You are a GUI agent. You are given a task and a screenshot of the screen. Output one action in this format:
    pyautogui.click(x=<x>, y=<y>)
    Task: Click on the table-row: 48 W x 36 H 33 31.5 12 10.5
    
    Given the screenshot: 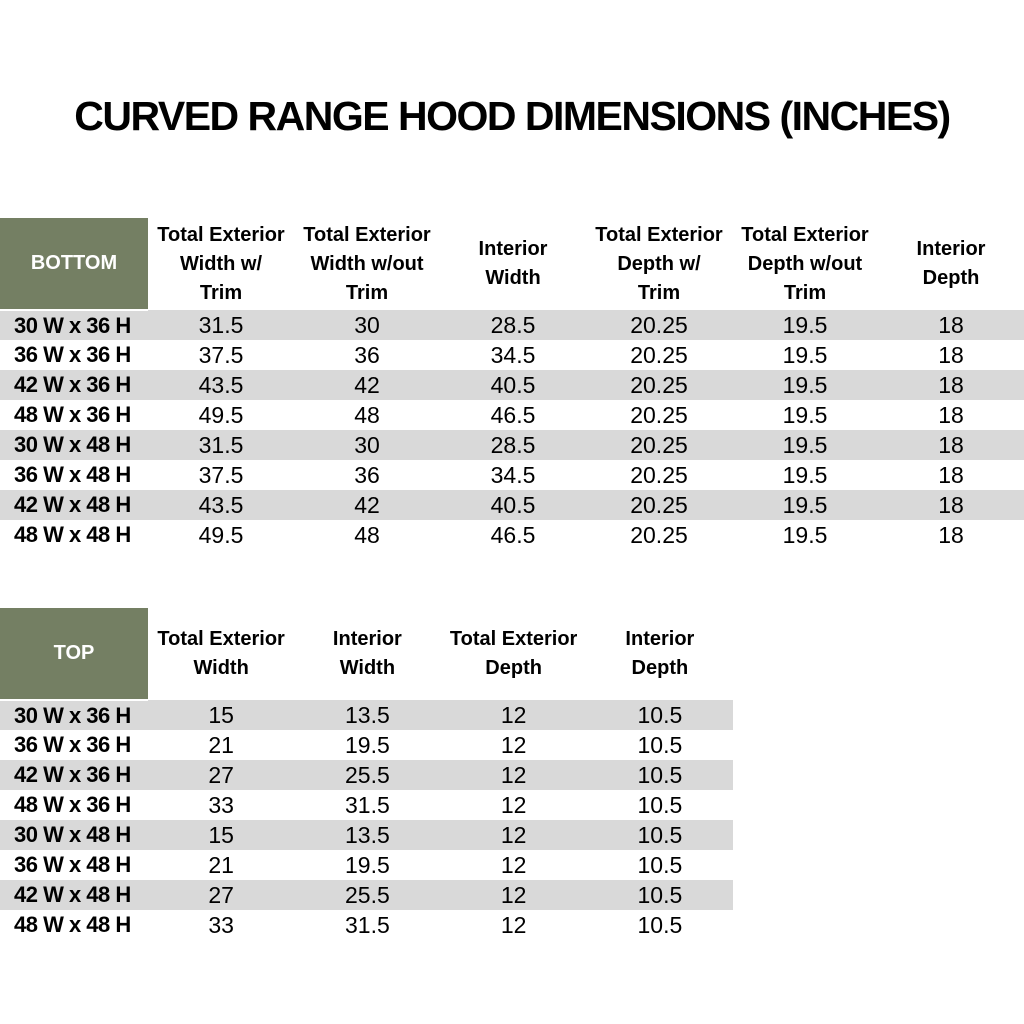 What is the action you would take?
    pyautogui.click(x=366, y=805)
    